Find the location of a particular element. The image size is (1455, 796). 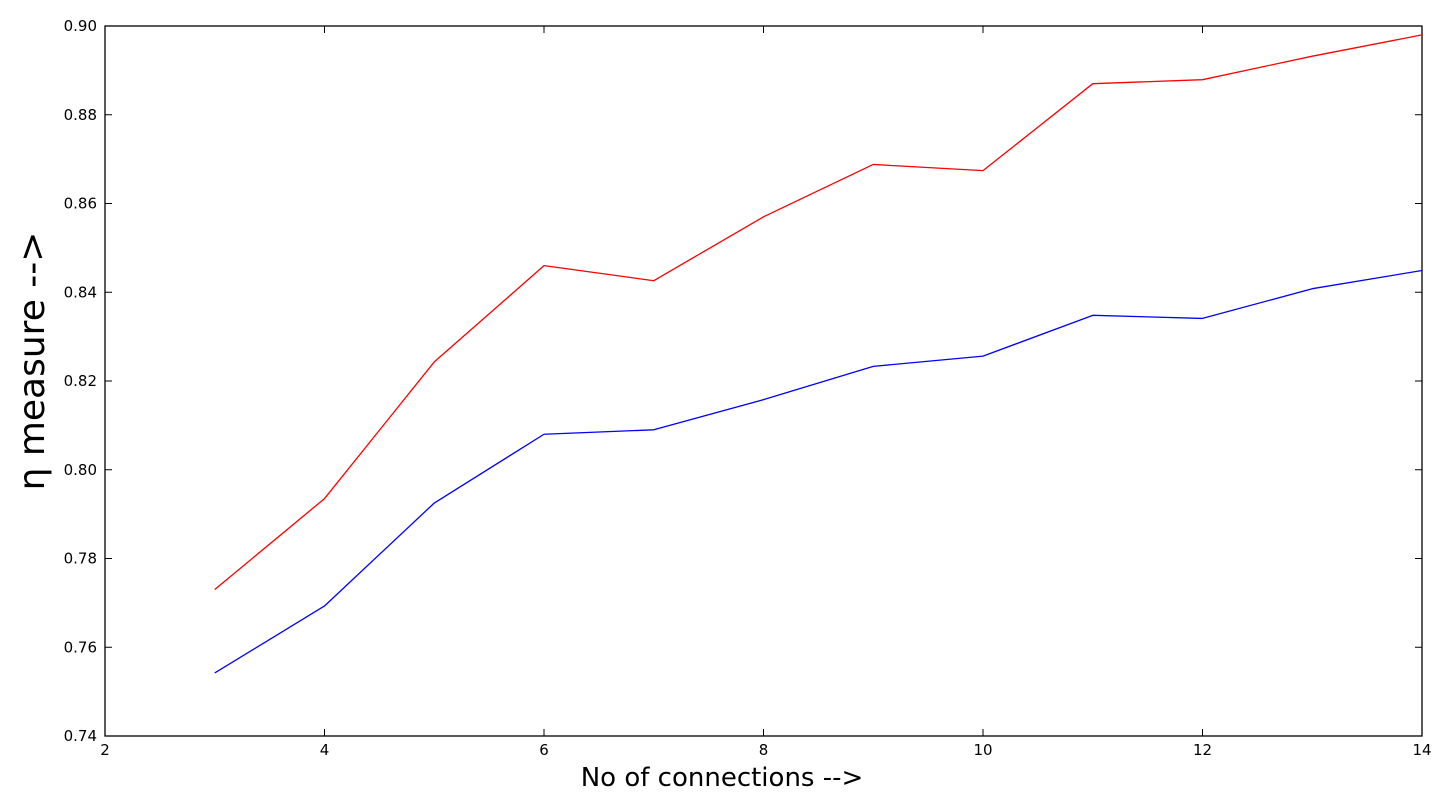

y-tick-label: 0.86 is located at coordinates (80, 204).